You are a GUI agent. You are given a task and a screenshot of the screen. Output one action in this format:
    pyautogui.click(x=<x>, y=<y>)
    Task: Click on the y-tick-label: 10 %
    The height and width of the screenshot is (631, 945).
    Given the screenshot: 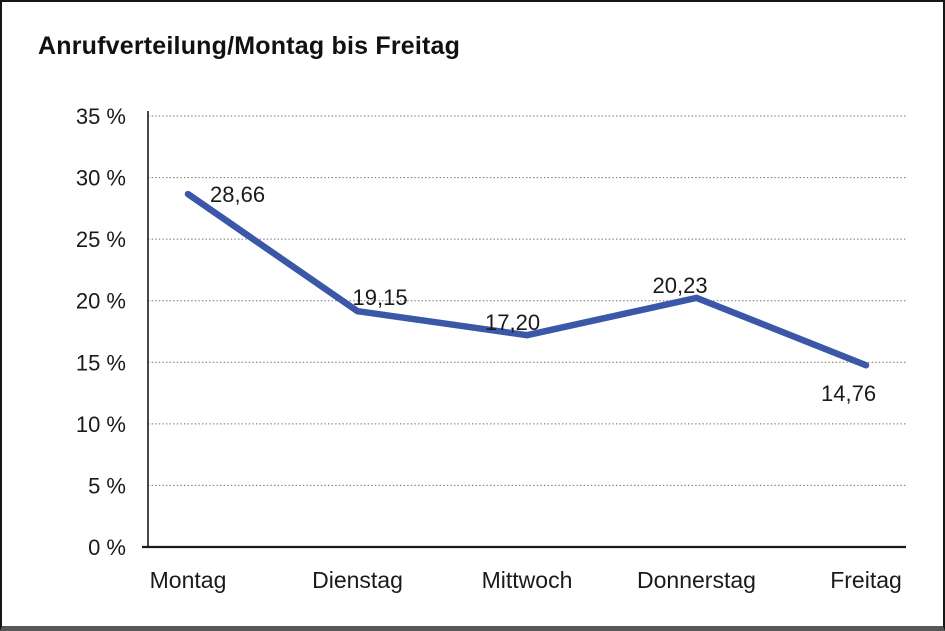 What is the action you would take?
    pyautogui.click(x=101, y=424)
    